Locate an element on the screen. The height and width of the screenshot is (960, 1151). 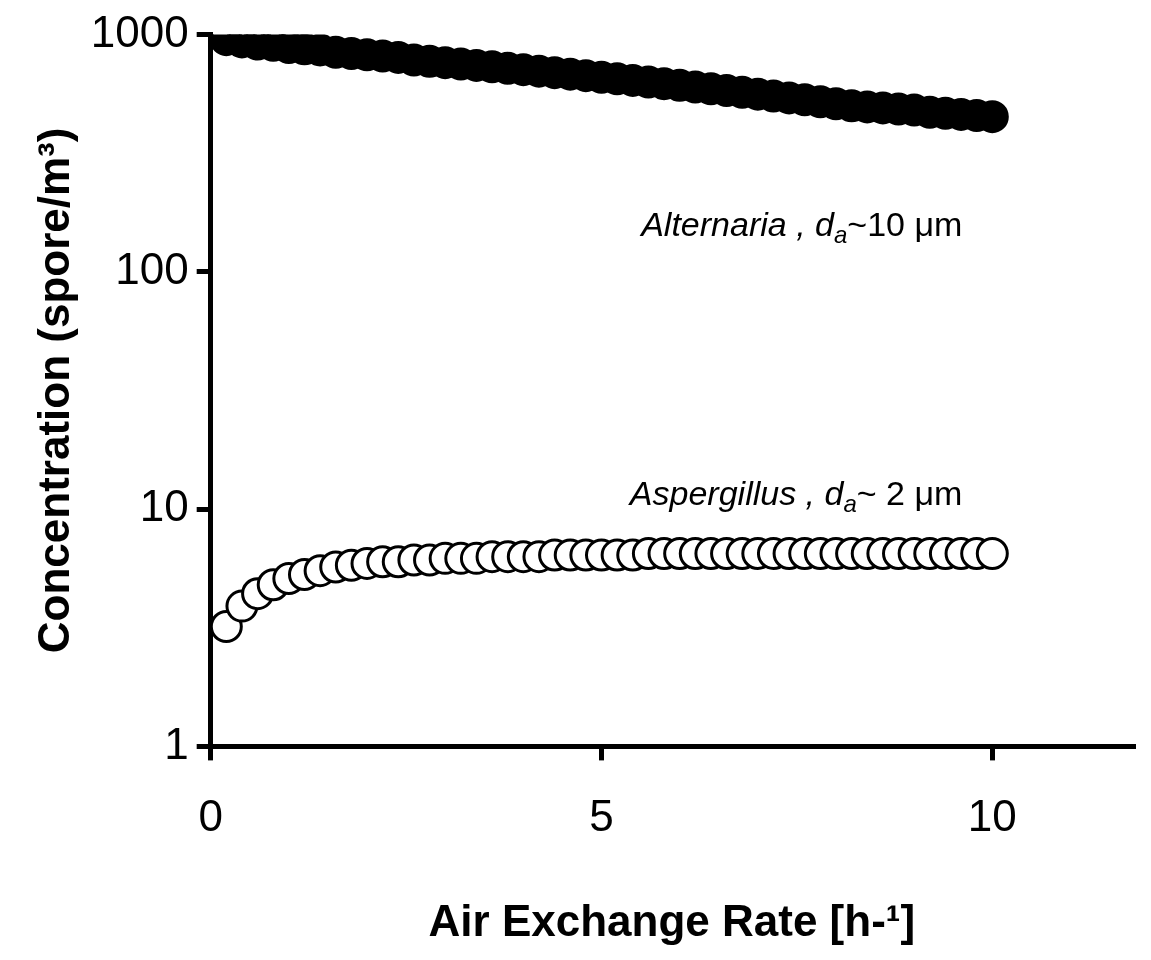
x-axis-title: Air Exchange Rate [h-¹] is located at coordinates (672, 920).